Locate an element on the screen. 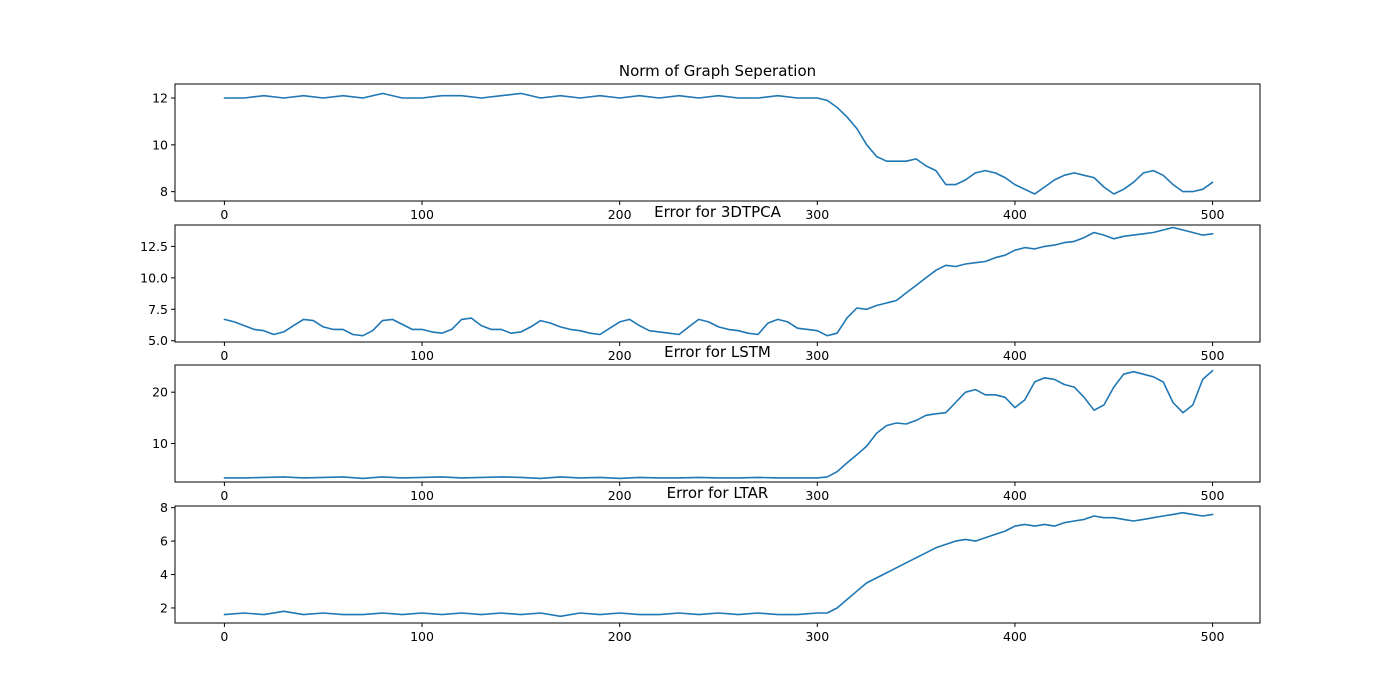  series-line-graph-separation is located at coordinates (718, 143).